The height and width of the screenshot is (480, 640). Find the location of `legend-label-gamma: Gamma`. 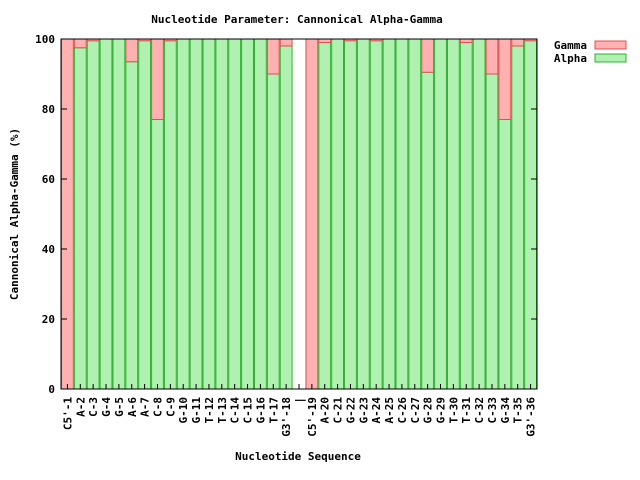

legend-label-gamma: Gamma is located at coordinates (570, 45).